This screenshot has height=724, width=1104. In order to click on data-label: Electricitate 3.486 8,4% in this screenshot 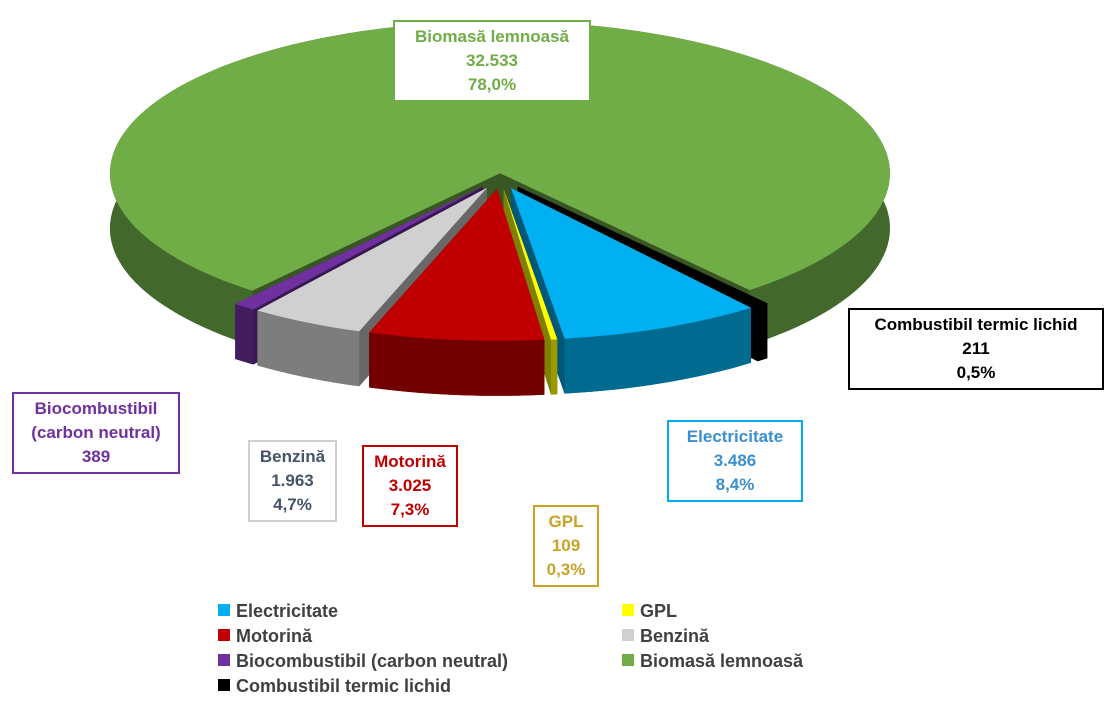, I will do `click(735, 461)`.